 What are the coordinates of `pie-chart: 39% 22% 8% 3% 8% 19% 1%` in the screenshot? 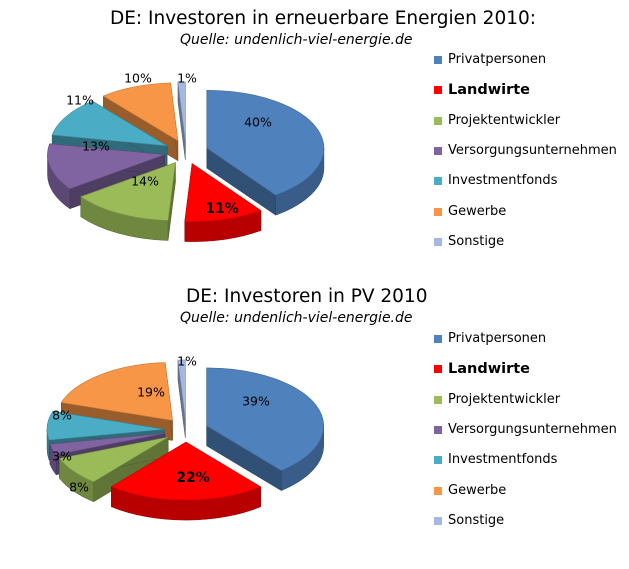 It's located at (185, 437).